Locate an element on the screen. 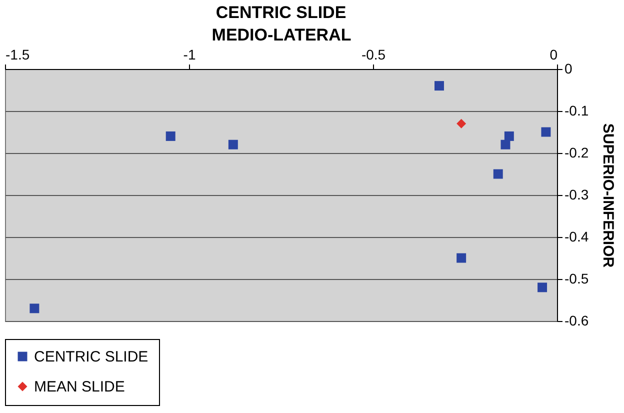  x-axis-title: MEDIO-LATERAL is located at coordinates (282, 35).